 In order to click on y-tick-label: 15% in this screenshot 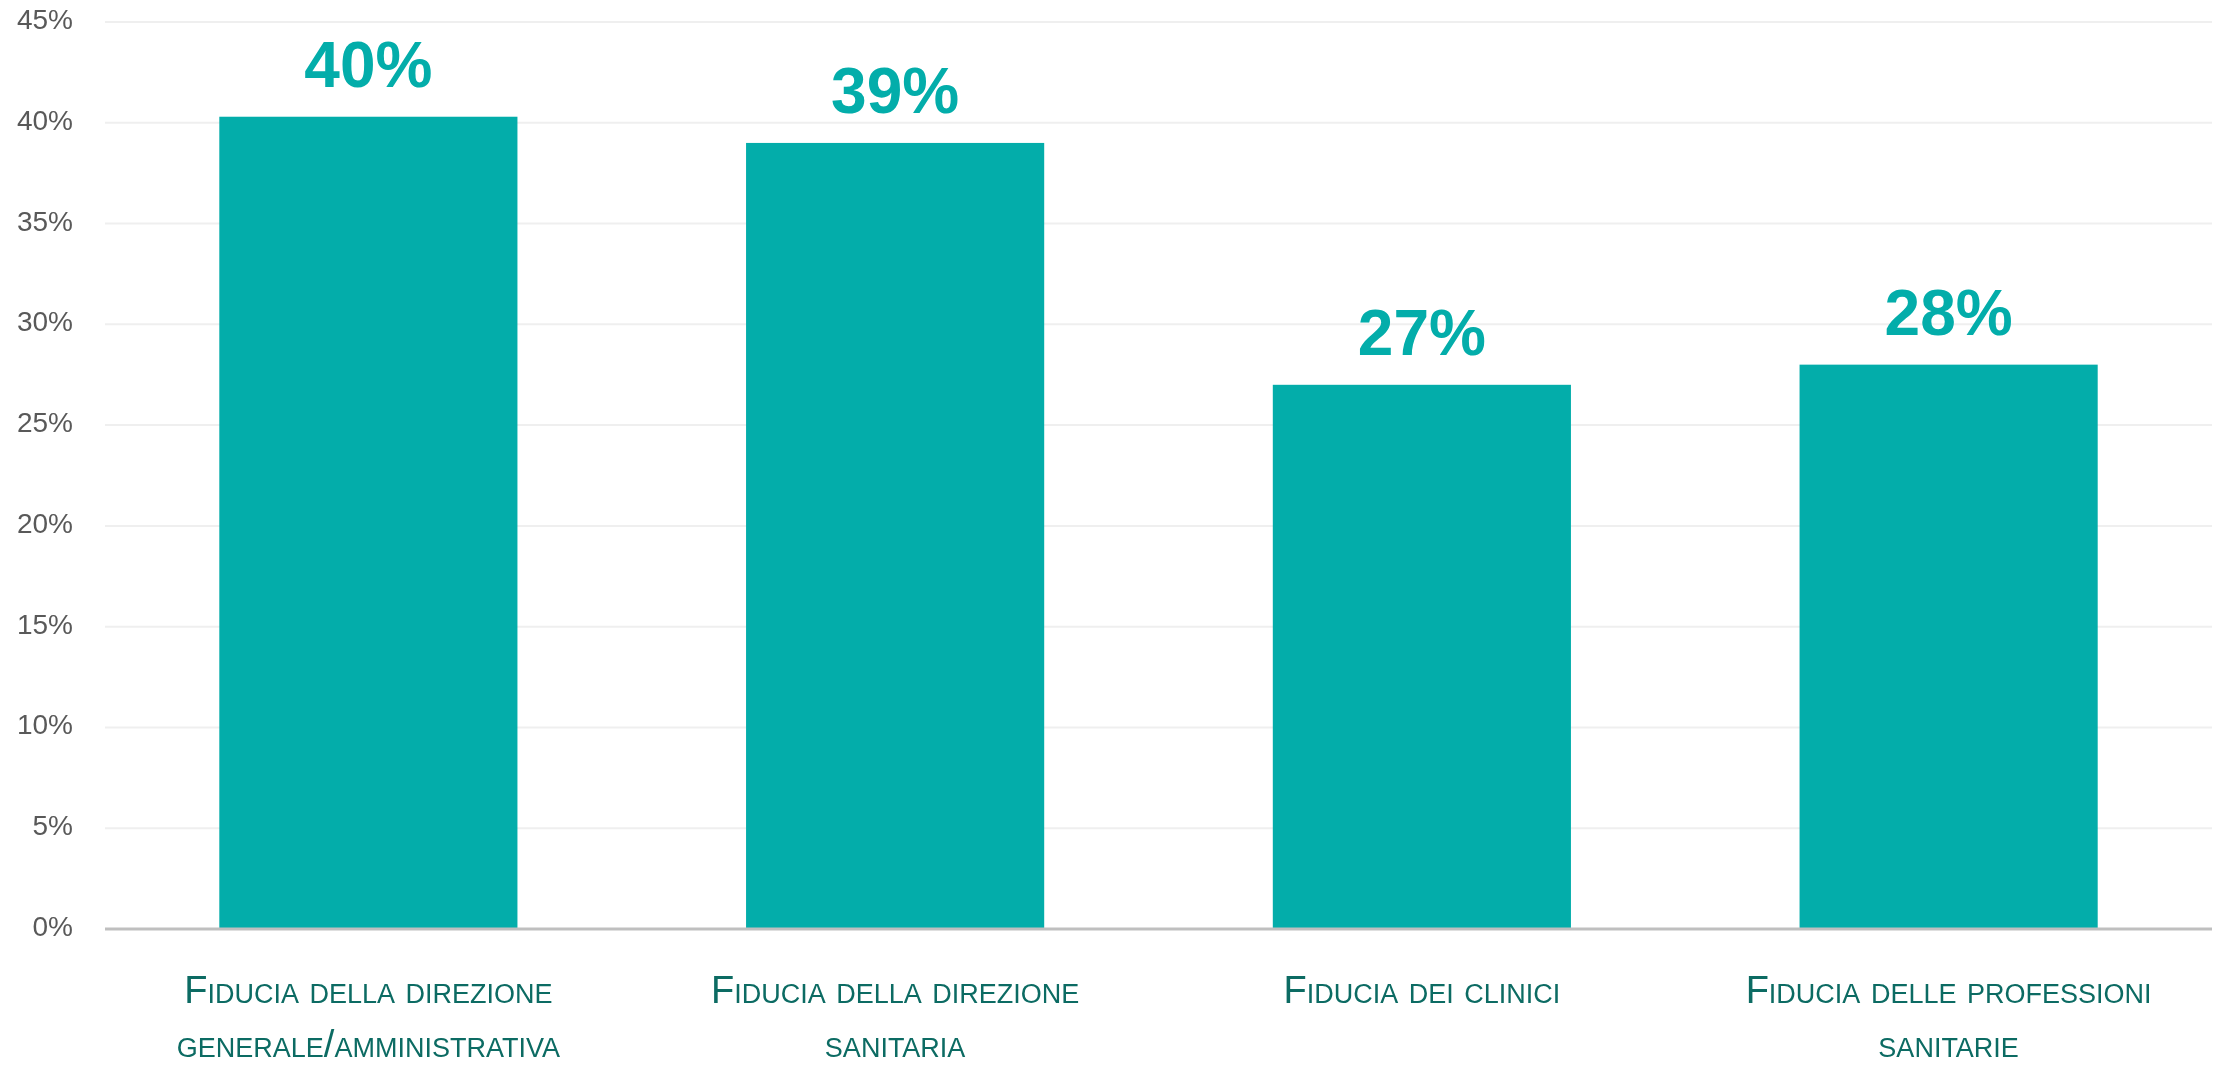, I will do `click(44, 625)`.